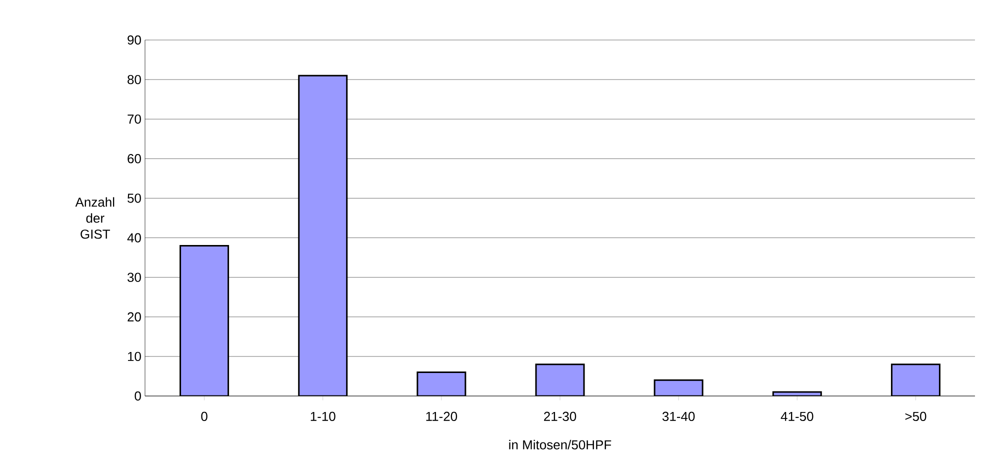 The image size is (998, 475). I want to click on y-tick-label: 10, so click(134, 357).